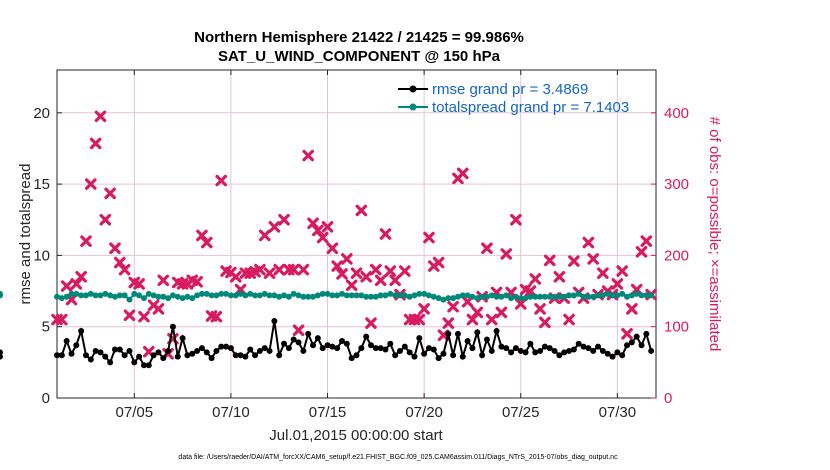  Describe the element at coordinates (714, 234) in the screenshot. I see `y-axis-right-label: # of obs: o=possible; ×=assimilated` at that location.